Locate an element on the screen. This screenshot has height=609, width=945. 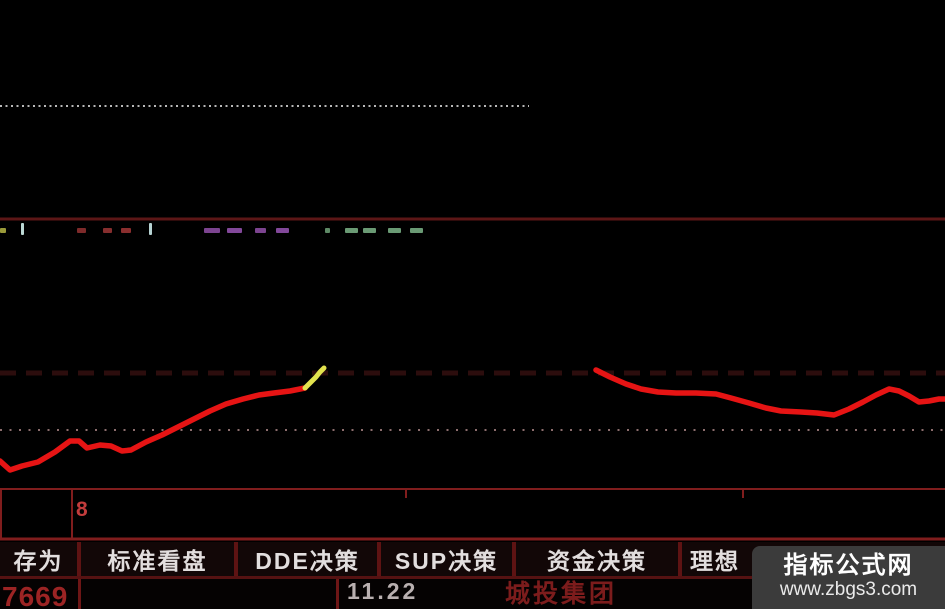
save-as-button: 存为 is located at coordinates (38, 559).